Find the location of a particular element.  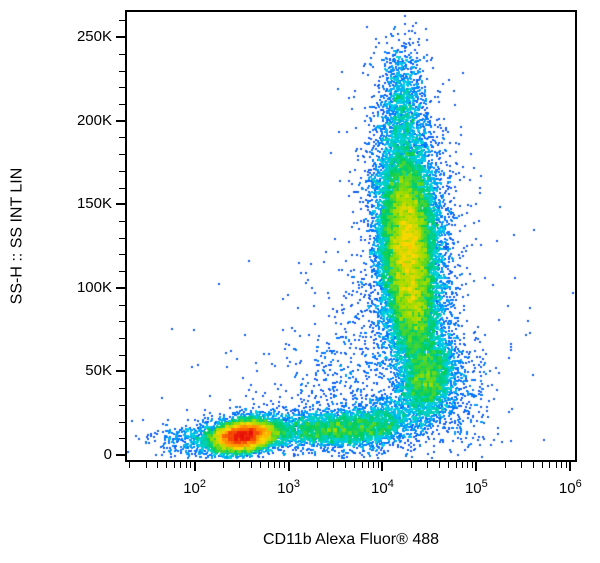

x-tick-label: 10³ is located at coordinates (288, 487).